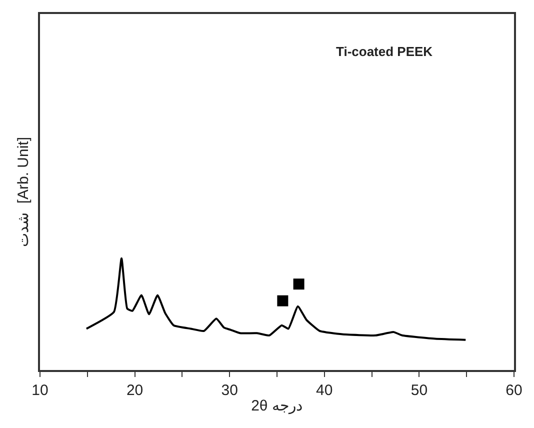 The image size is (534, 428). I want to click on x-tick-label: 40, so click(324, 390).